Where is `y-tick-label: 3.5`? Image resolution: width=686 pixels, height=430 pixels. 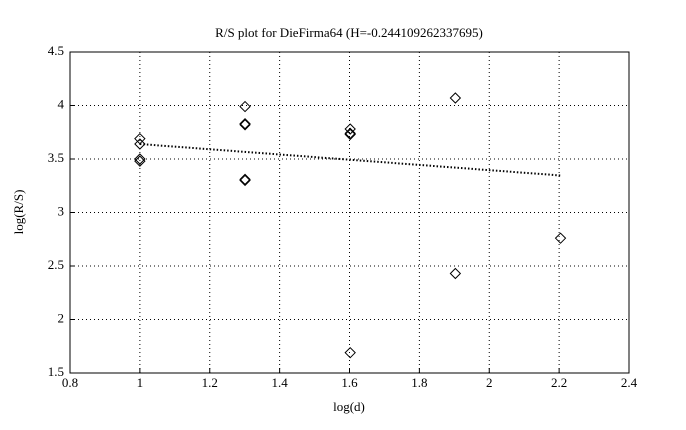
y-tick-label: 3.5 is located at coordinates (56, 157).